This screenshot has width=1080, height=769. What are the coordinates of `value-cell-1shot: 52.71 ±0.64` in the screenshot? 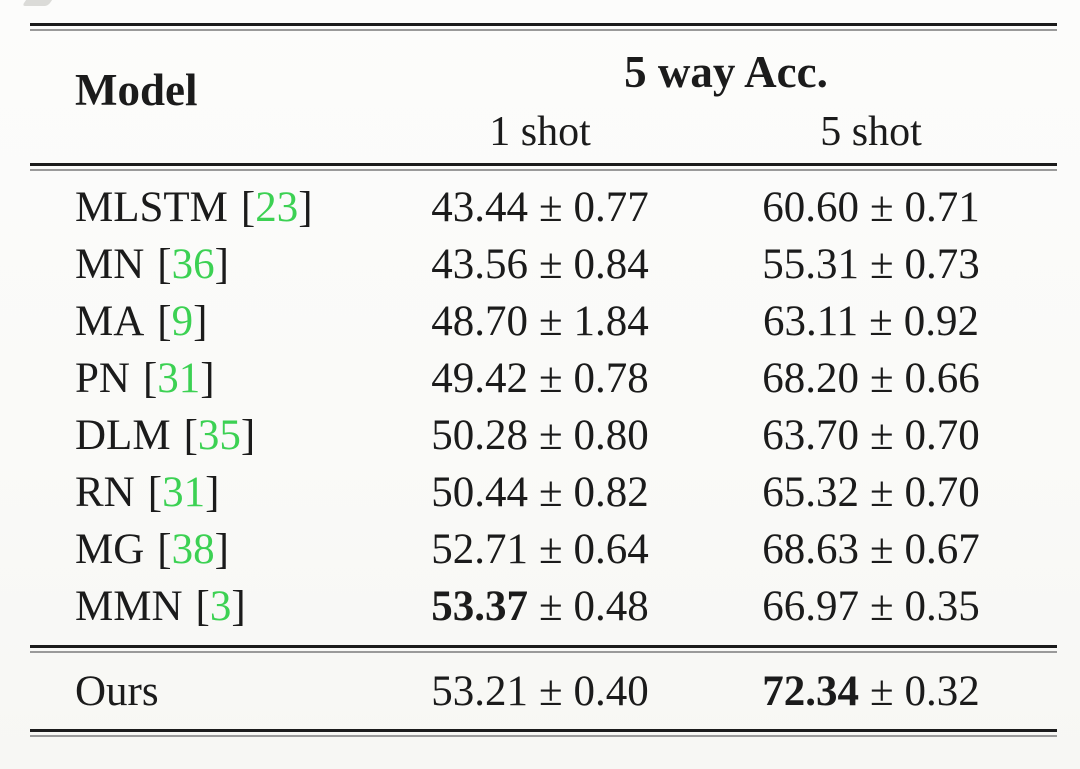 It's located at (540, 549).